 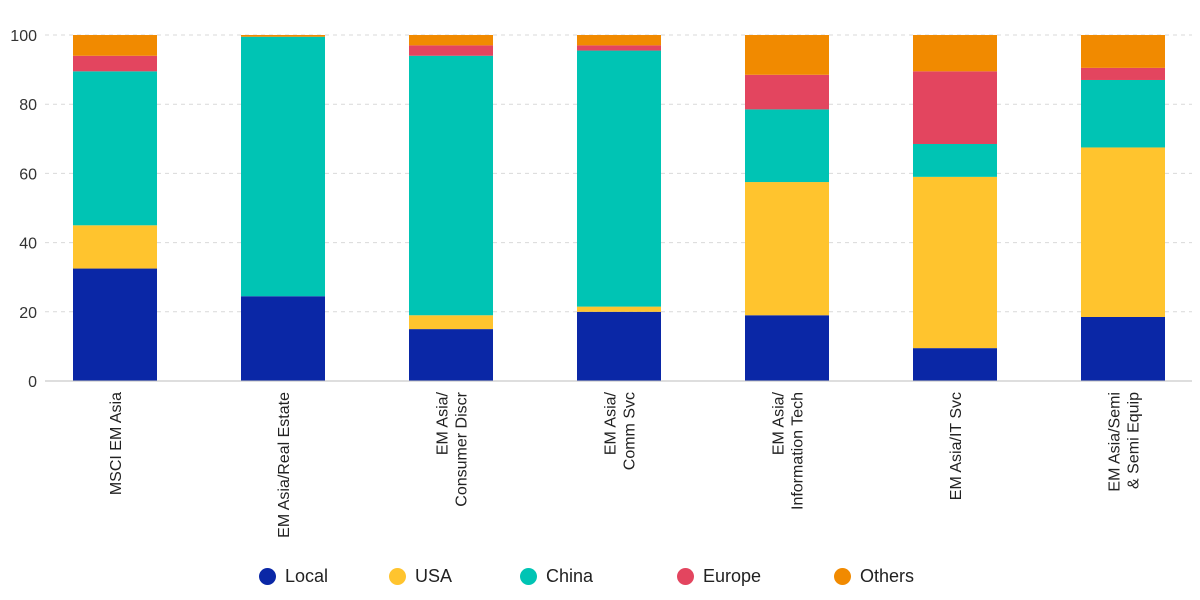 I want to click on x-tick-label: EM Asia/Real Estate, so click(x=284, y=465).